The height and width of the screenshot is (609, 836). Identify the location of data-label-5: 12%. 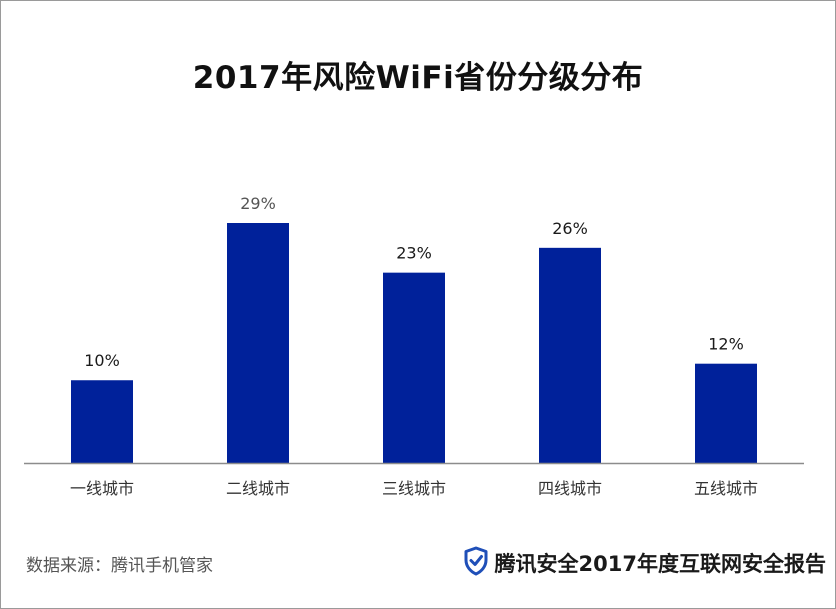
(726, 344).